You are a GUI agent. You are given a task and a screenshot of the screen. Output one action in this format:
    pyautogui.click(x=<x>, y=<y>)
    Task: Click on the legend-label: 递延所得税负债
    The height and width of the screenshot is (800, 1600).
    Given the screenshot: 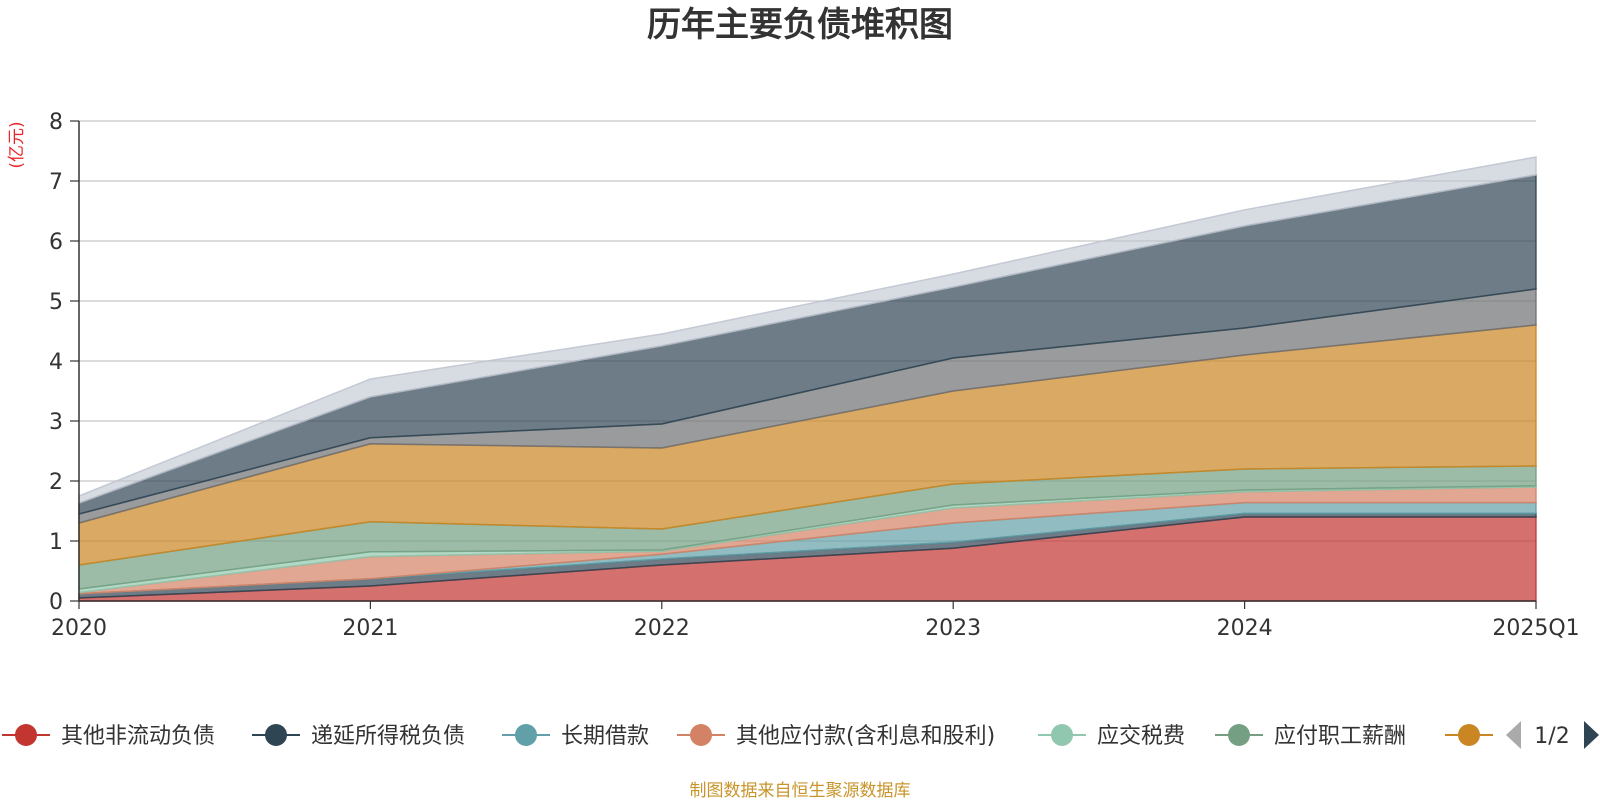 What is the action you would take?
    pyautogui.click(x=388, y=736)
    